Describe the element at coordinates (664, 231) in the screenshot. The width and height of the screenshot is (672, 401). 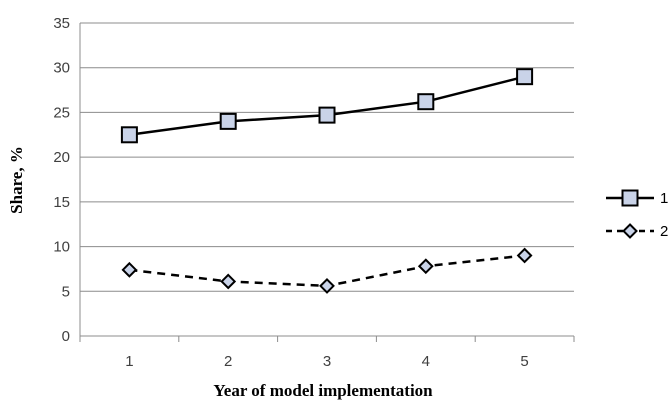
I see `legend-label: 2` at that location.